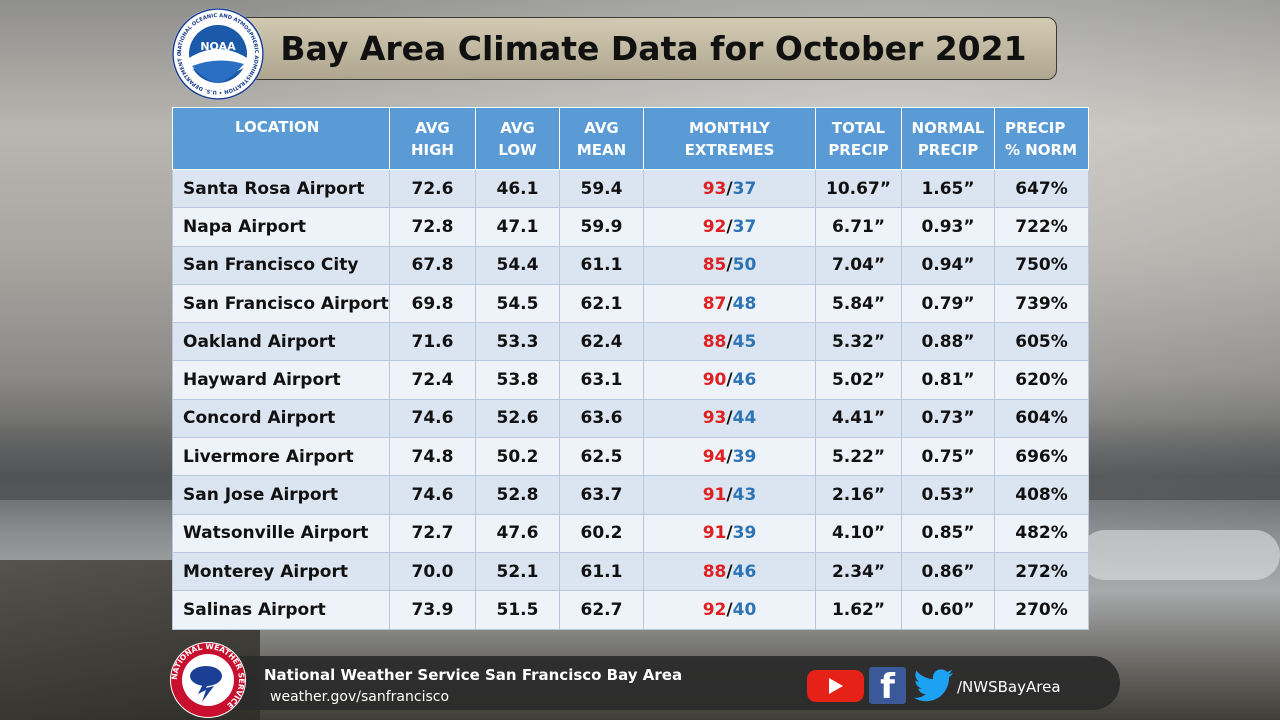  Describe the element at coordinates (948, 227) in the screenshot. I see `cell-normal-precip: 0.93”` at that location.